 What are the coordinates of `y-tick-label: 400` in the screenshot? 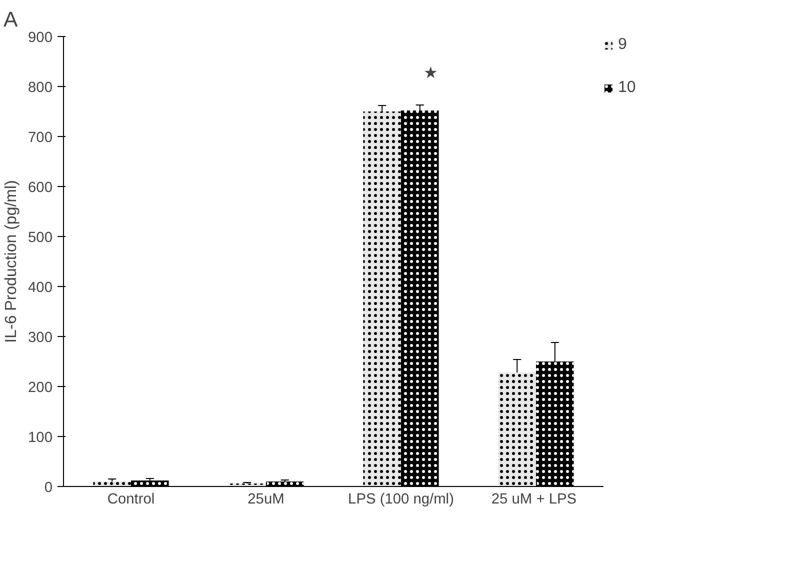 It's located at (40, 288).